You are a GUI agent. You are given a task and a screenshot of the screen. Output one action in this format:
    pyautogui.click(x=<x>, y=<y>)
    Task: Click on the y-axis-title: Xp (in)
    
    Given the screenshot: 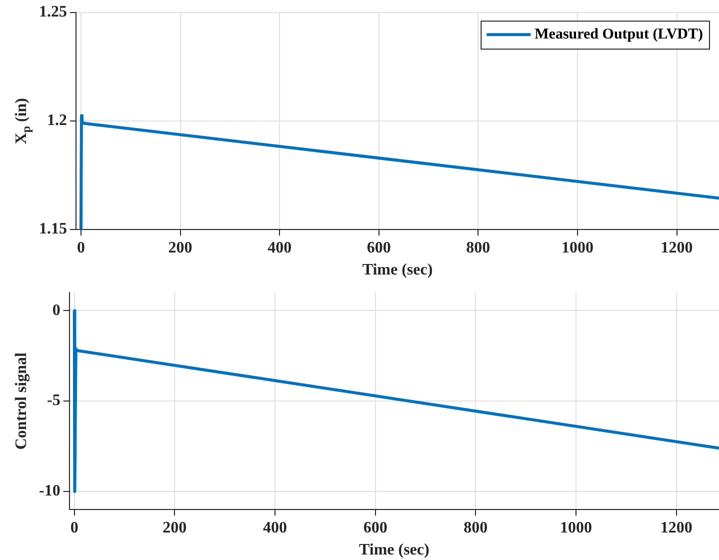 What is the action you would take?
    pyautogui.click(x=23, y=121)
    